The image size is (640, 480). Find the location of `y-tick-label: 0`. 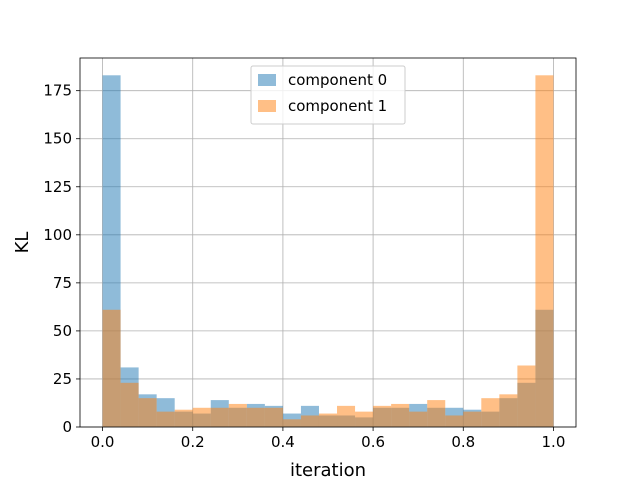

y-tick-label: 0 is located at coordinates (67, 427).